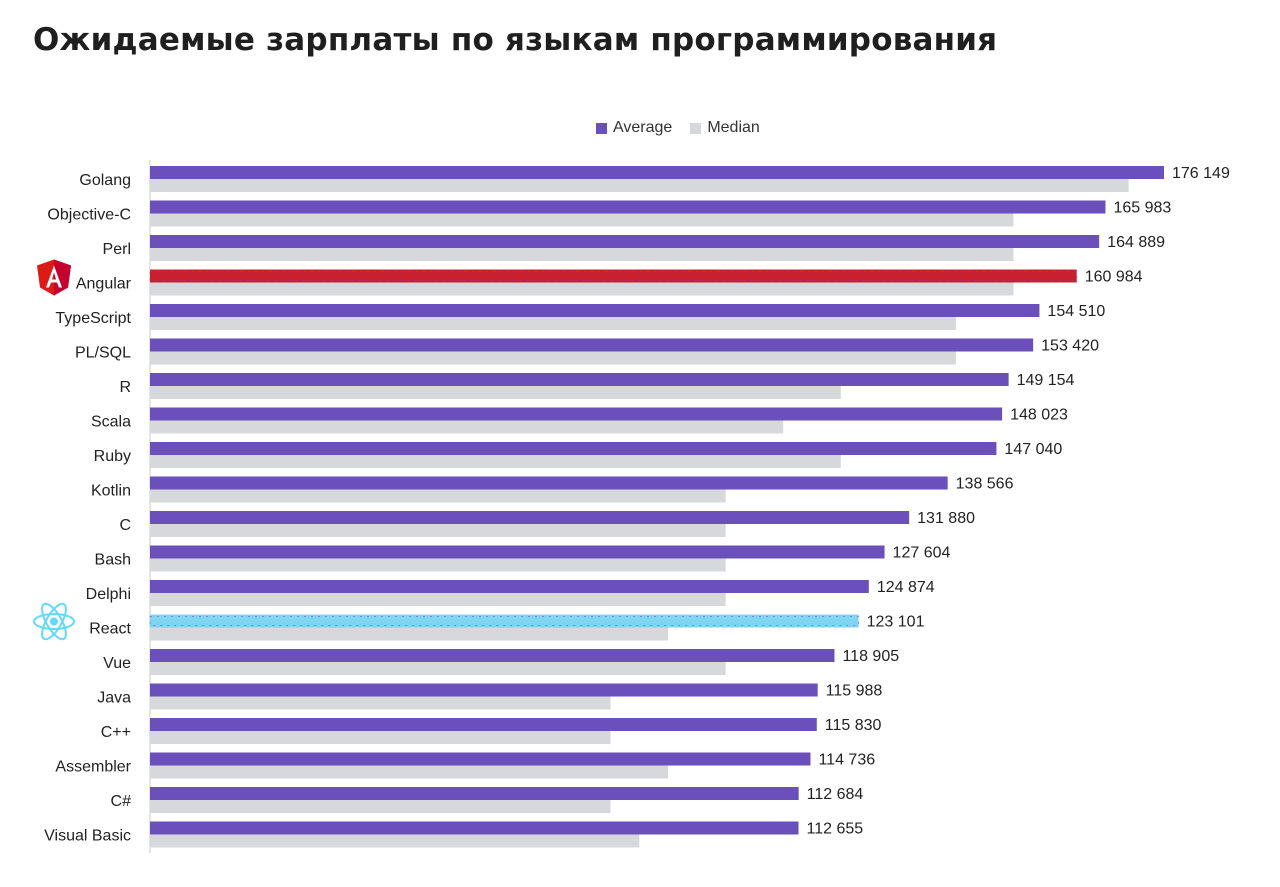  Describe the element at coordinates (114, 698) in the screenshot. I see `category-label: Java` at that location.